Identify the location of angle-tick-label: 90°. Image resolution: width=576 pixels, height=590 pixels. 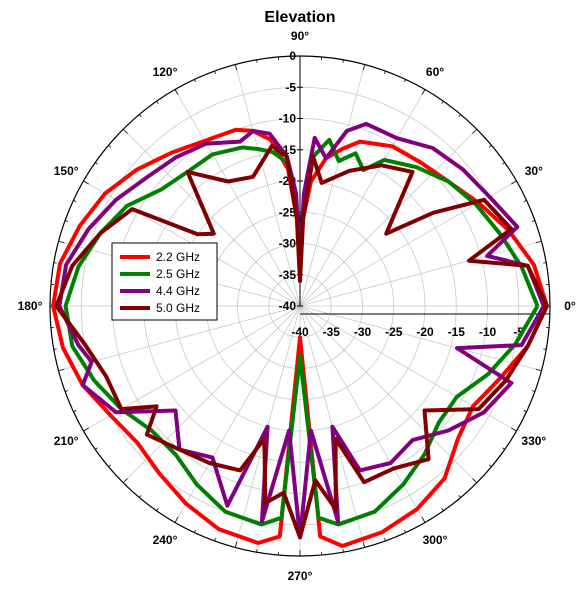
(300, 36).